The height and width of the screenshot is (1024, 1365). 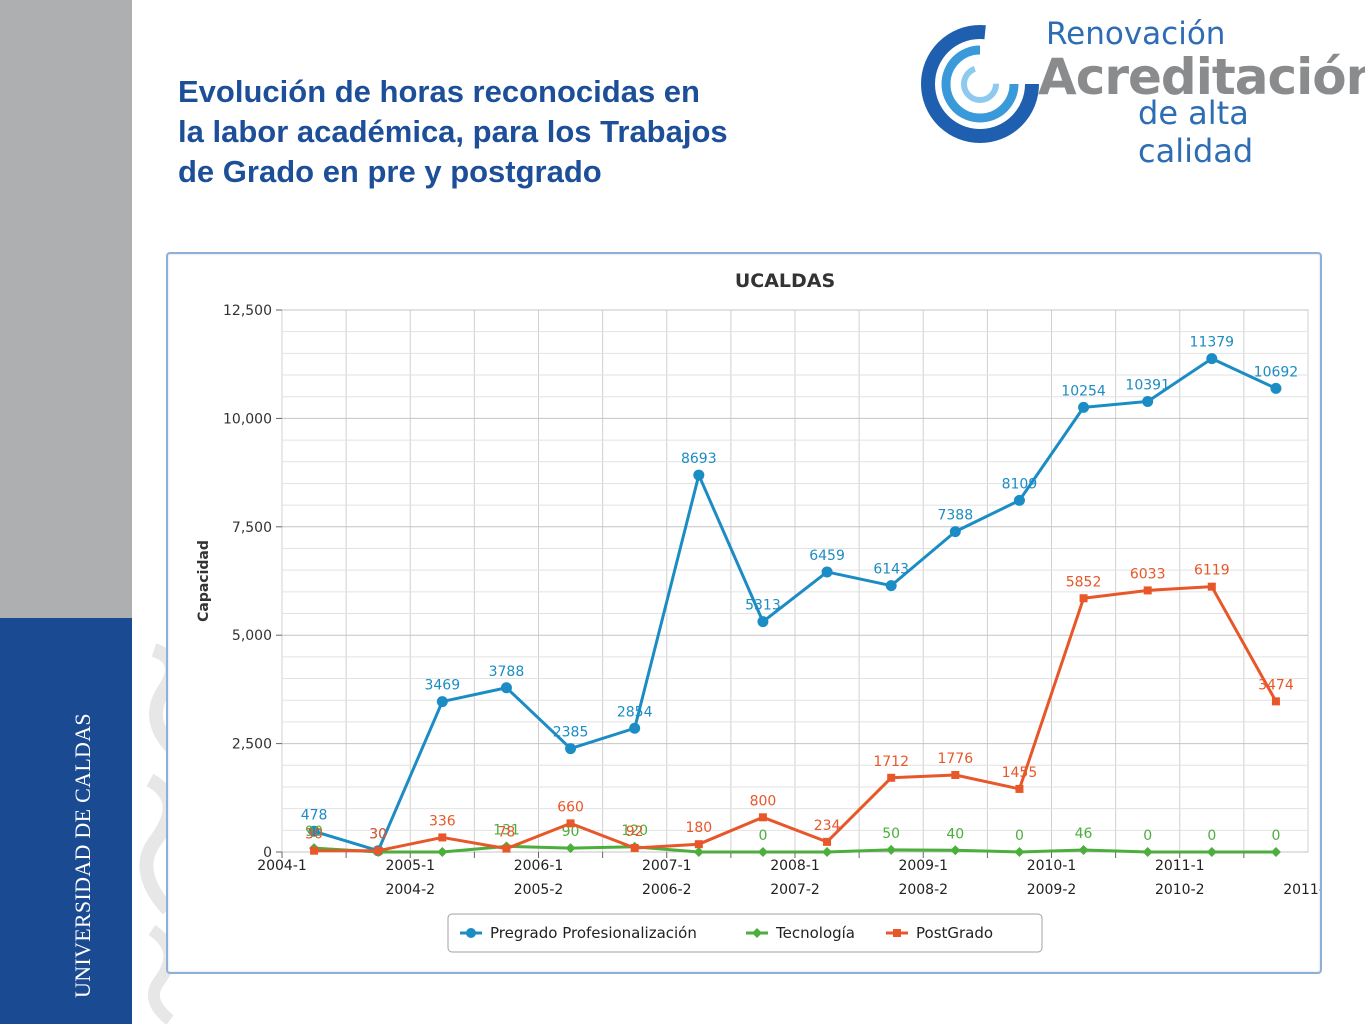 I want to click on data-label: 1455, so click(x=1020, y=773).